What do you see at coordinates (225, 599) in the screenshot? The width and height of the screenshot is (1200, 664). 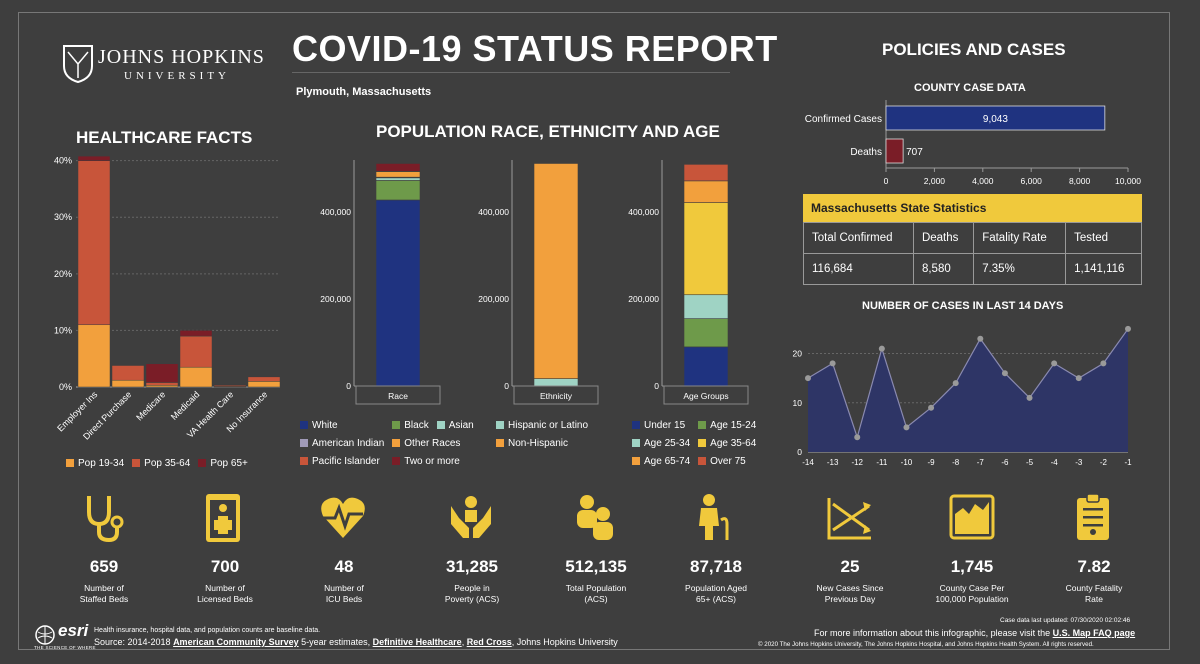 I see `stat-label-line: Licensed Beds` at bounding box center [225, 599].